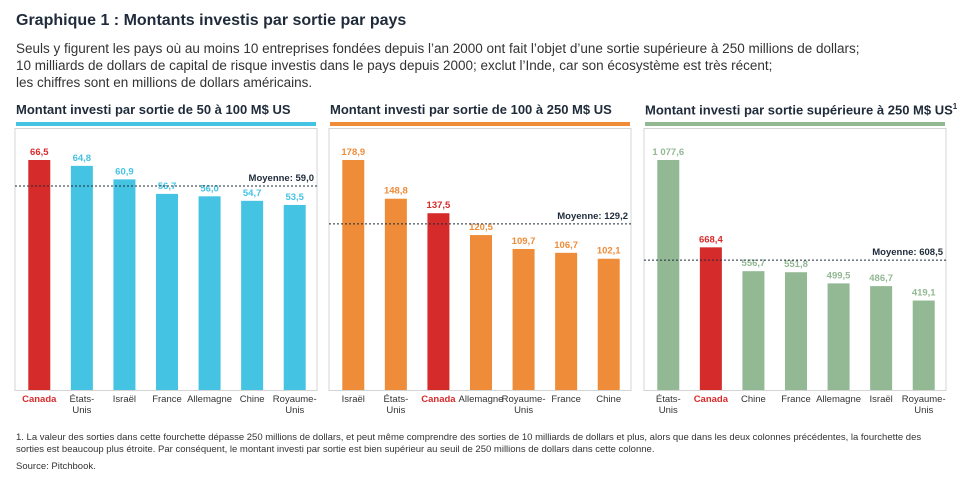 The image size is (960, 491). I want to click on data-label: 668,4, so click(711, 239).